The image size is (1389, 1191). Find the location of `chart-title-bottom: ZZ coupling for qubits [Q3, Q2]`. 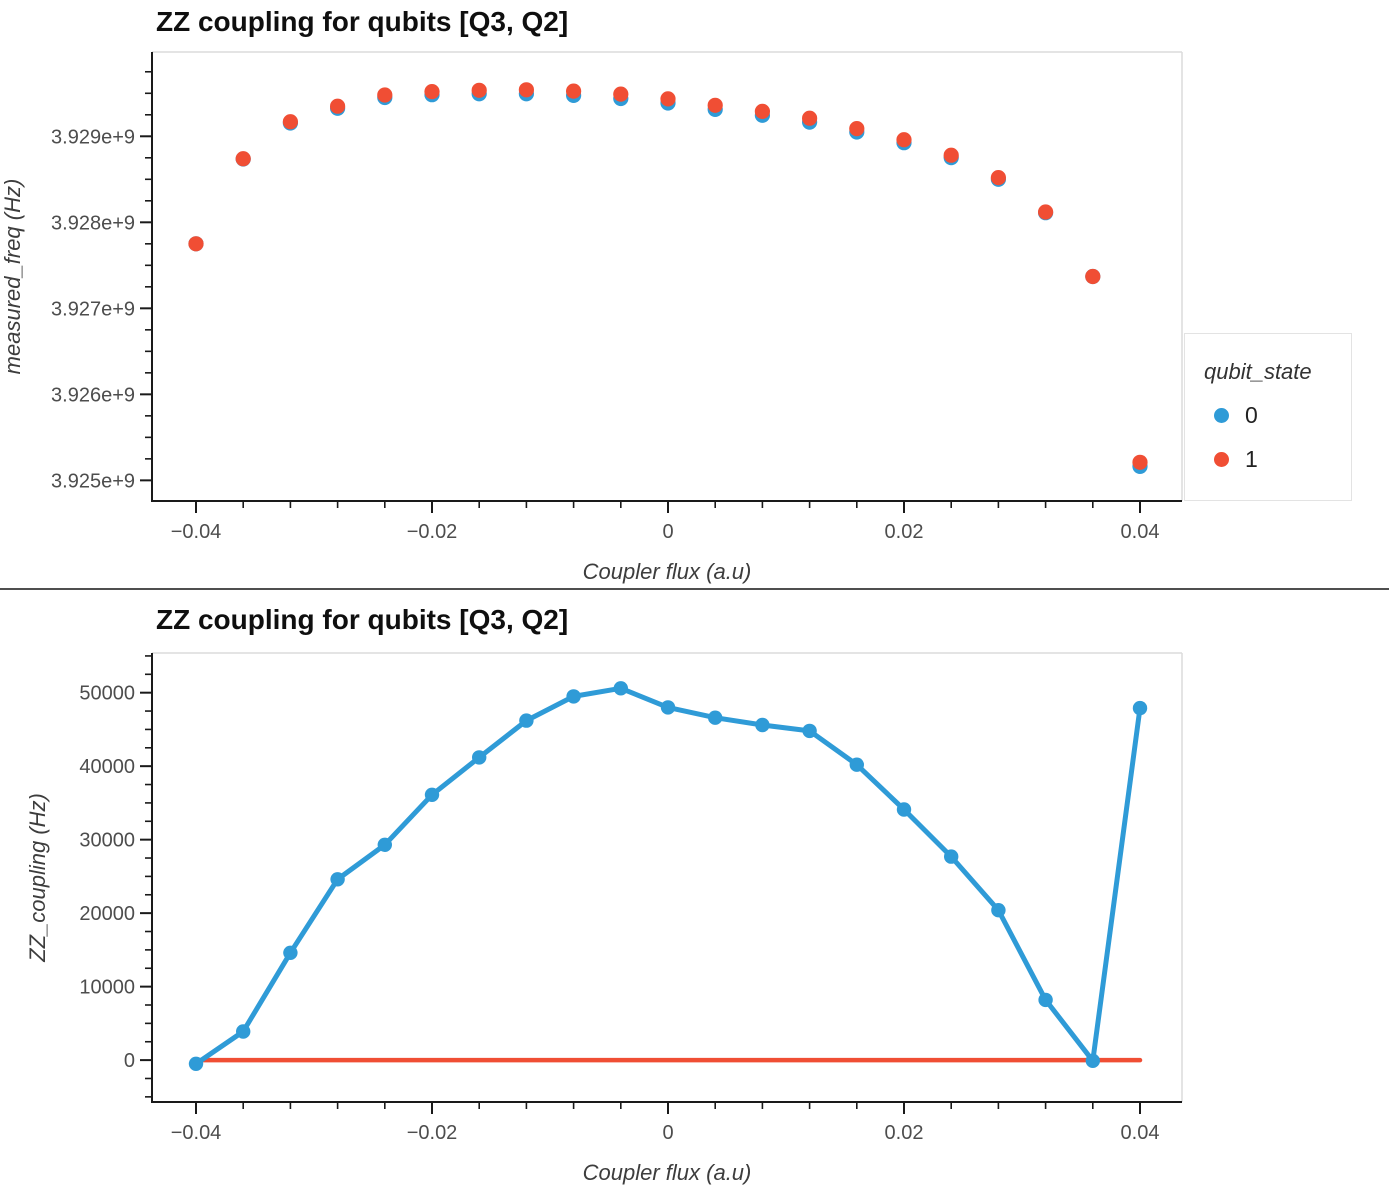

chart-title-bottom: ZZ coupling for qubits [Q3, Q2] is located at coordinates (362, 619).